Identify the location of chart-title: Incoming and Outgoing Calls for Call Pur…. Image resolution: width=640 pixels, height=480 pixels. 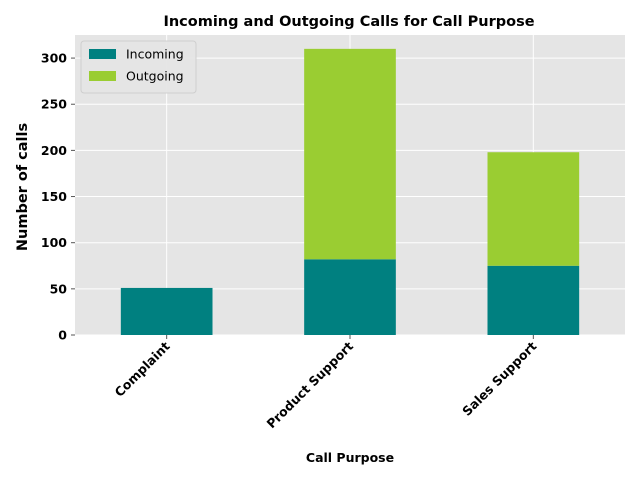
(348, 22).